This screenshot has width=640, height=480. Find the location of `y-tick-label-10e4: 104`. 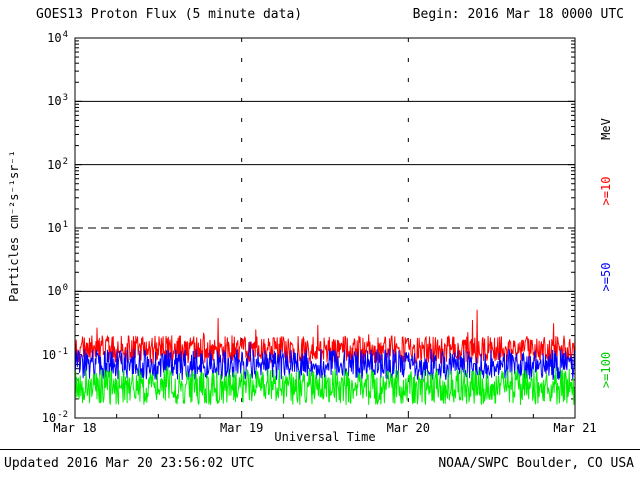

y-tick-label-10e4: 104 is located at coordinates (57, 37).